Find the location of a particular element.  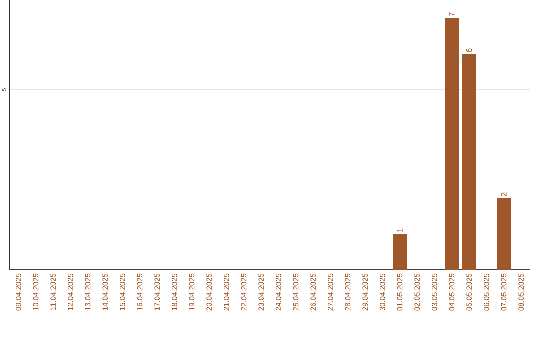

data-label: 7 is located at coordinates (452, 14).